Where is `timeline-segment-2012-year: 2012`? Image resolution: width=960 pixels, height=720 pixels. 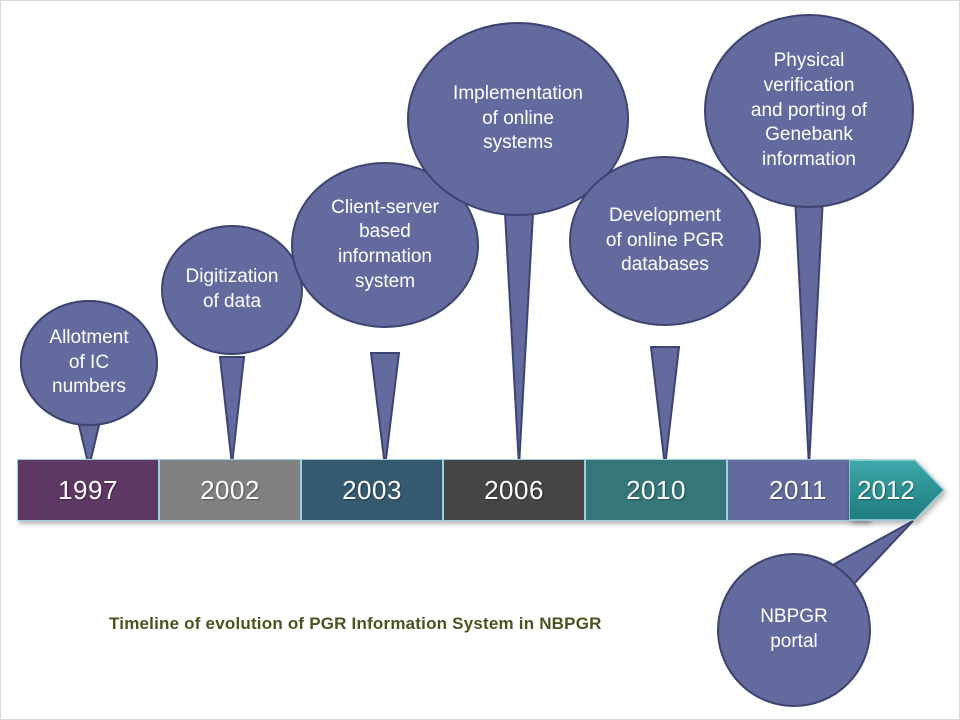
timeline-segment-2012-year: 2012 is located at coordinates (886, 489).